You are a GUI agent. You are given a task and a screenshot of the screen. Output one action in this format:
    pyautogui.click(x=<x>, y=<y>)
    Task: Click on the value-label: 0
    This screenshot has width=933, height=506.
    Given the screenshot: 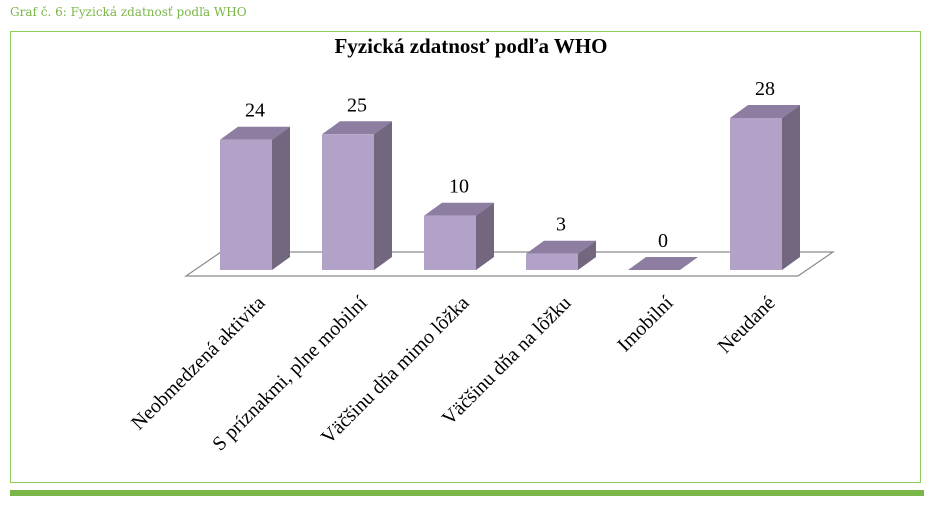 What is the action you would take?
    pyautogui.click(x=663, y=241)
    